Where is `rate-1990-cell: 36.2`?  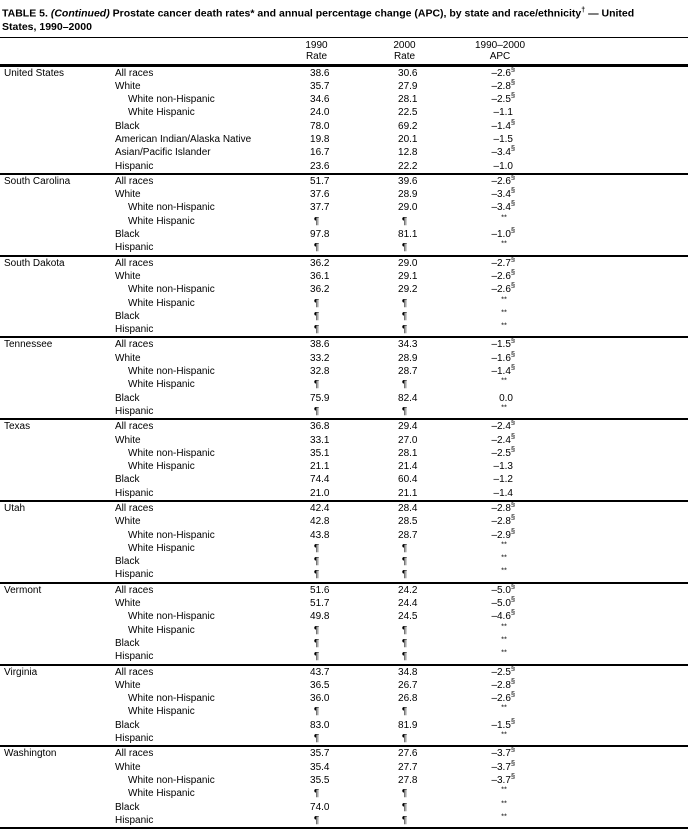
rate-1990-cell: 36.2 is located at coordinates (316, 263).